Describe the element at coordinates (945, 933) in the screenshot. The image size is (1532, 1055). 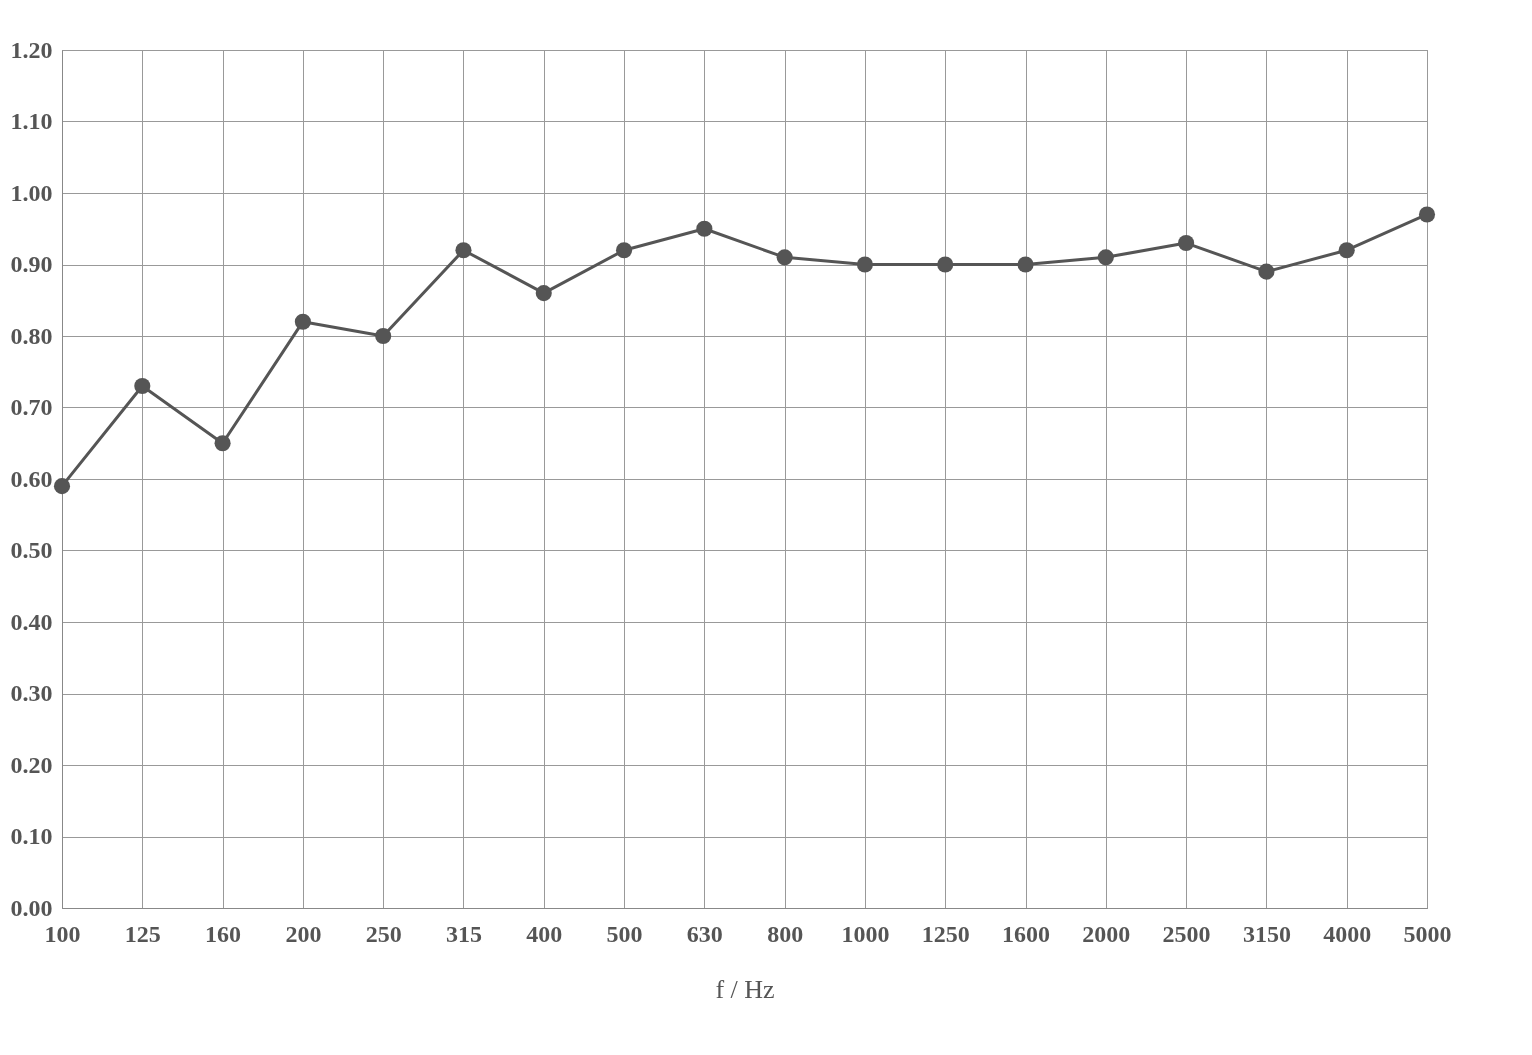
I see `x-tick-label: 1250` at that location.